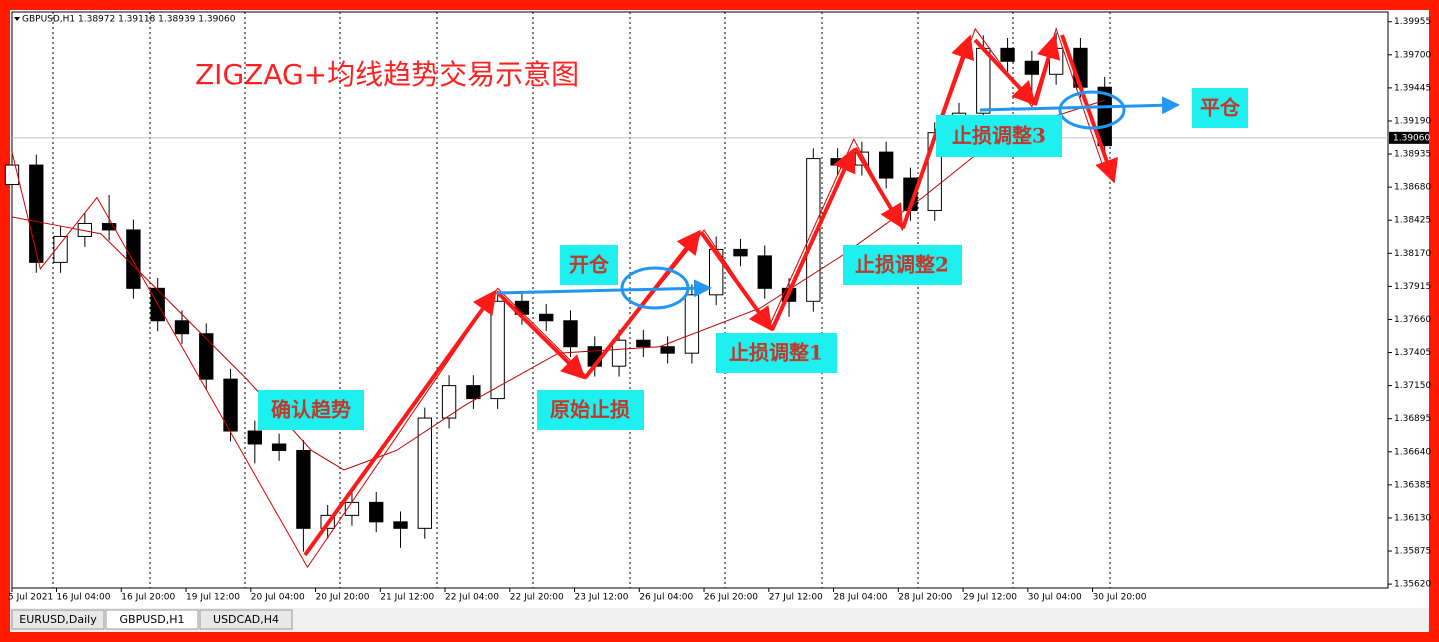 The image size is (1439, 642). What do you see at coordinates (213, 598) in the screenshot?
I see `x-tick-label: 19 Jul 12:00` at bounding box center [213, 598].